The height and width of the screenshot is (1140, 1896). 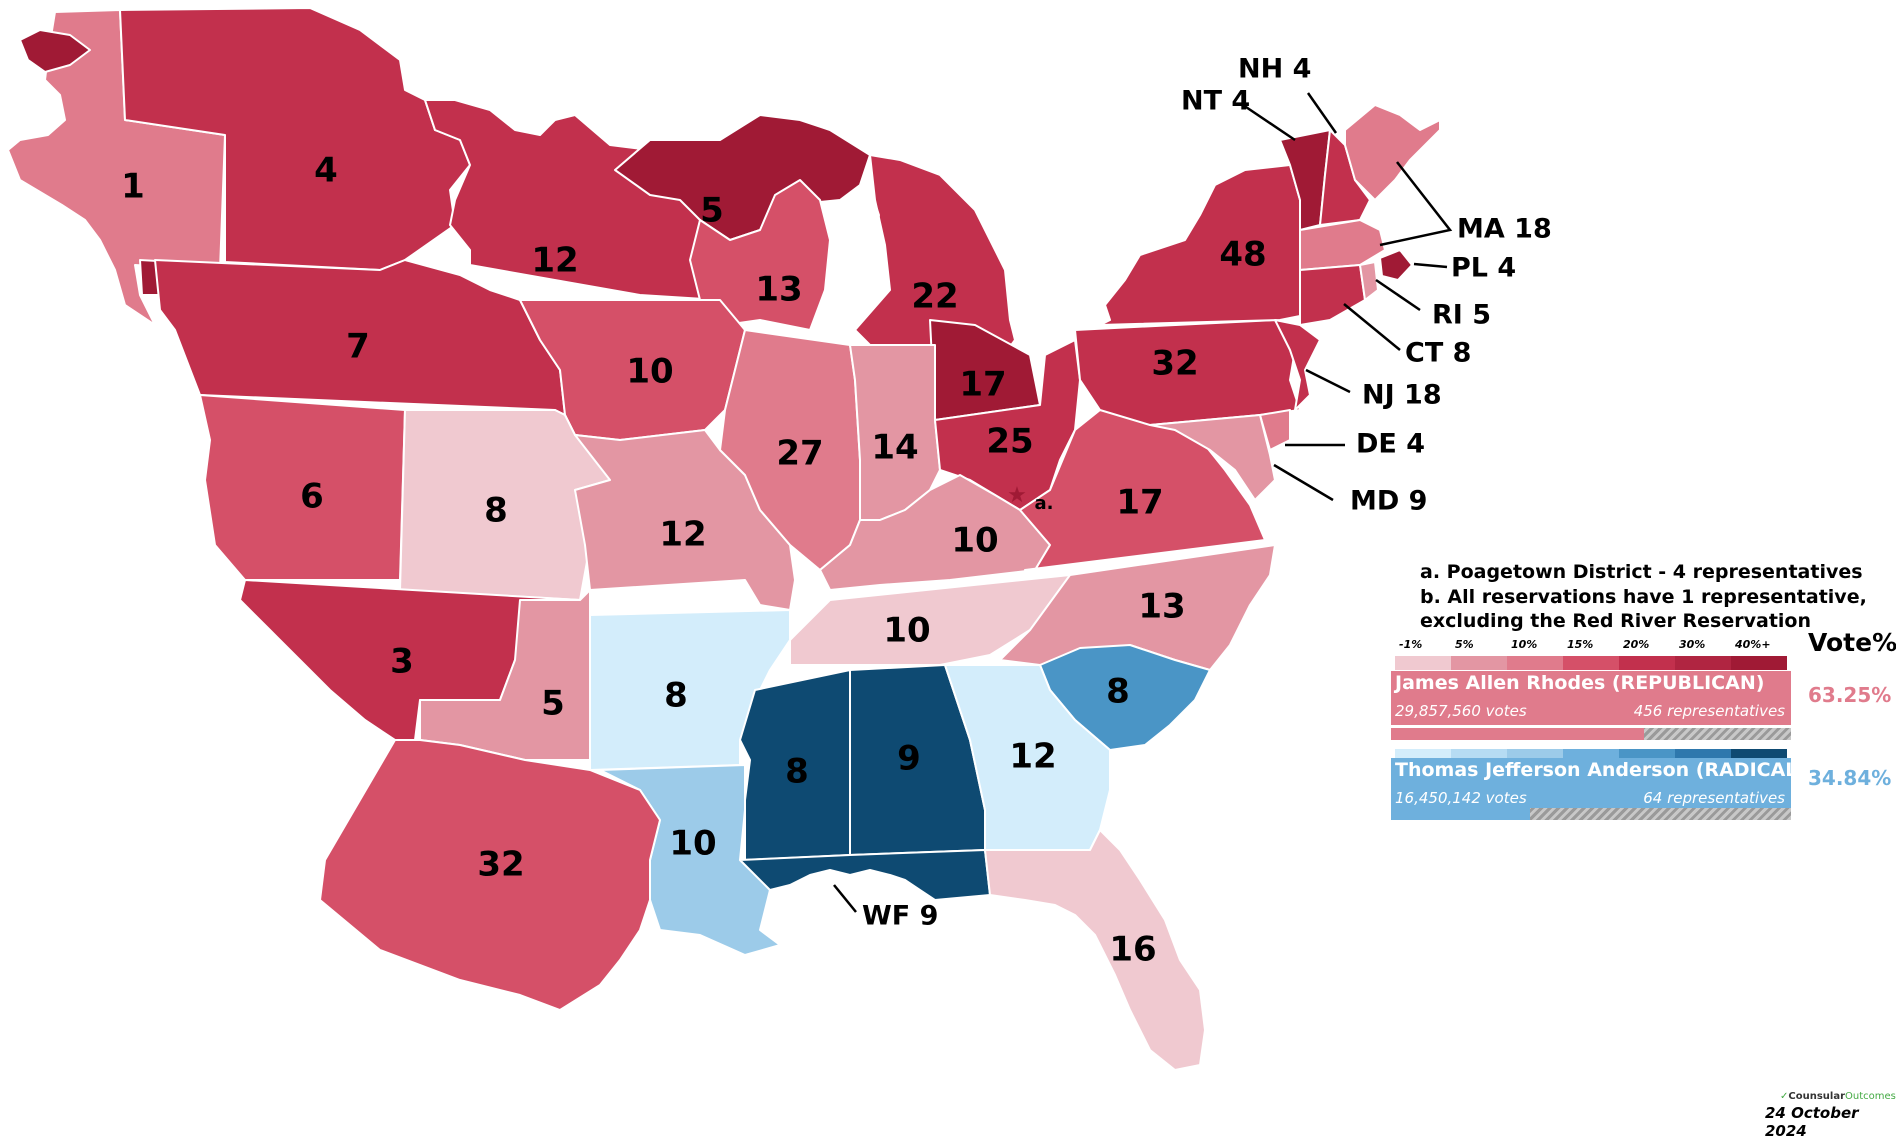 What do you see at coordinates (1591, 814) in the screenshot?
I see `vote-share-bar-radical` at bounding box center [1591, 814].